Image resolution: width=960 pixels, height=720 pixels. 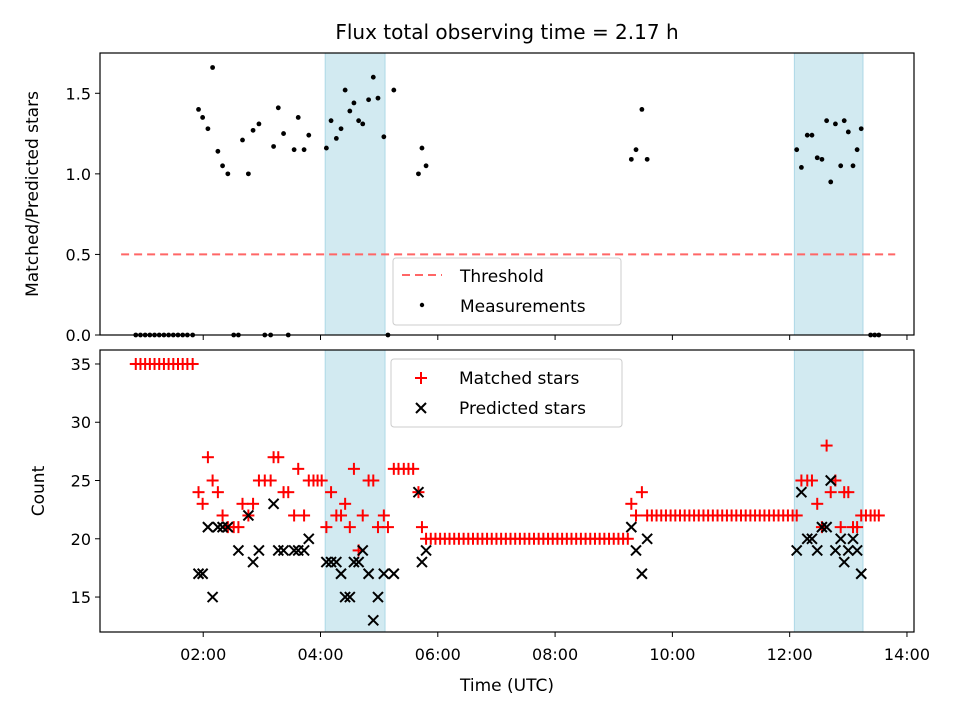 I want to click on bot-y-tick-label: 35, so click(x=81, y=364).